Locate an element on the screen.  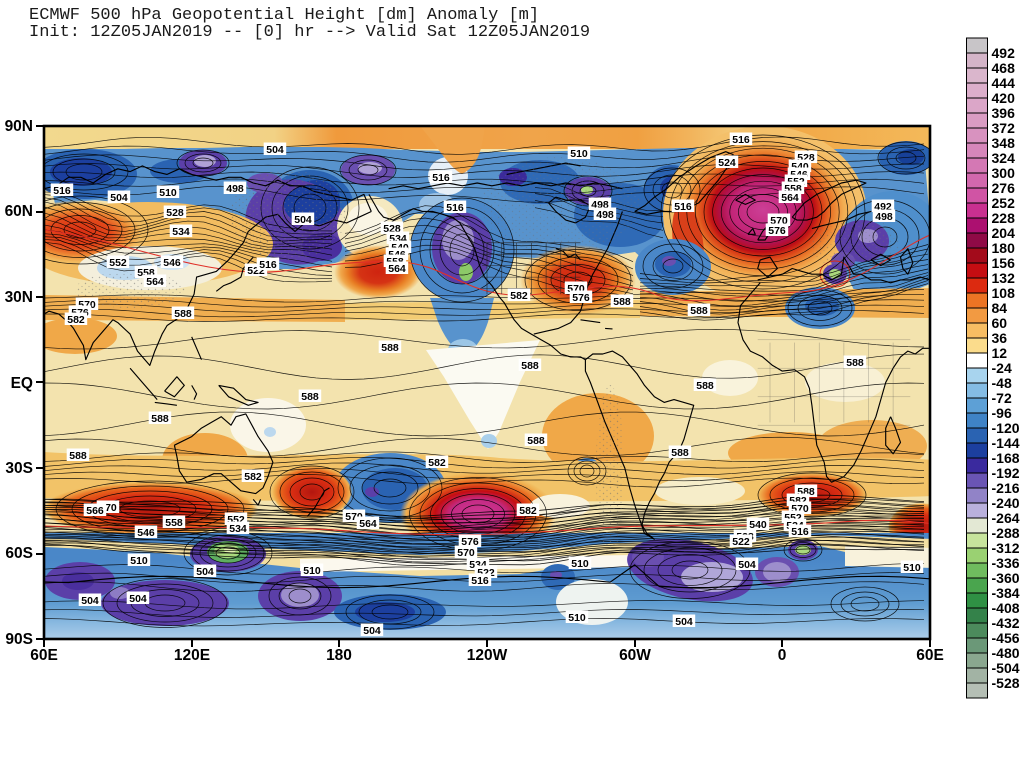
svg-text: -192 is located at coordinates (1006, 473).